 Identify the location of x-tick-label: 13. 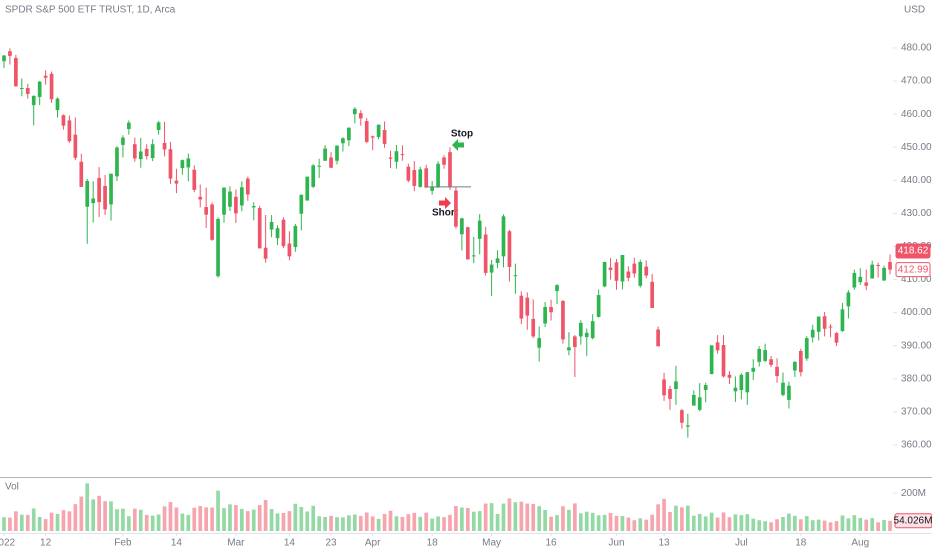
(664, 543).